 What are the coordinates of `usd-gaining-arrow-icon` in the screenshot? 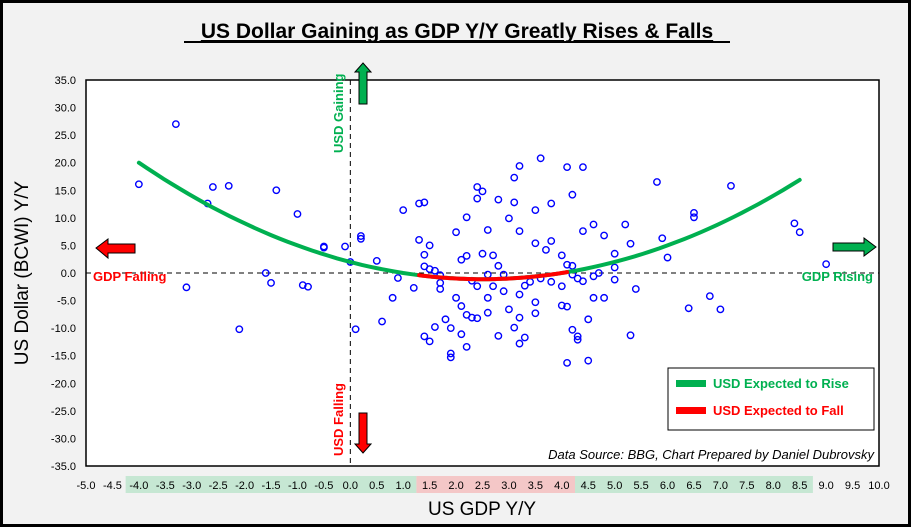 It's located at (363, 83).